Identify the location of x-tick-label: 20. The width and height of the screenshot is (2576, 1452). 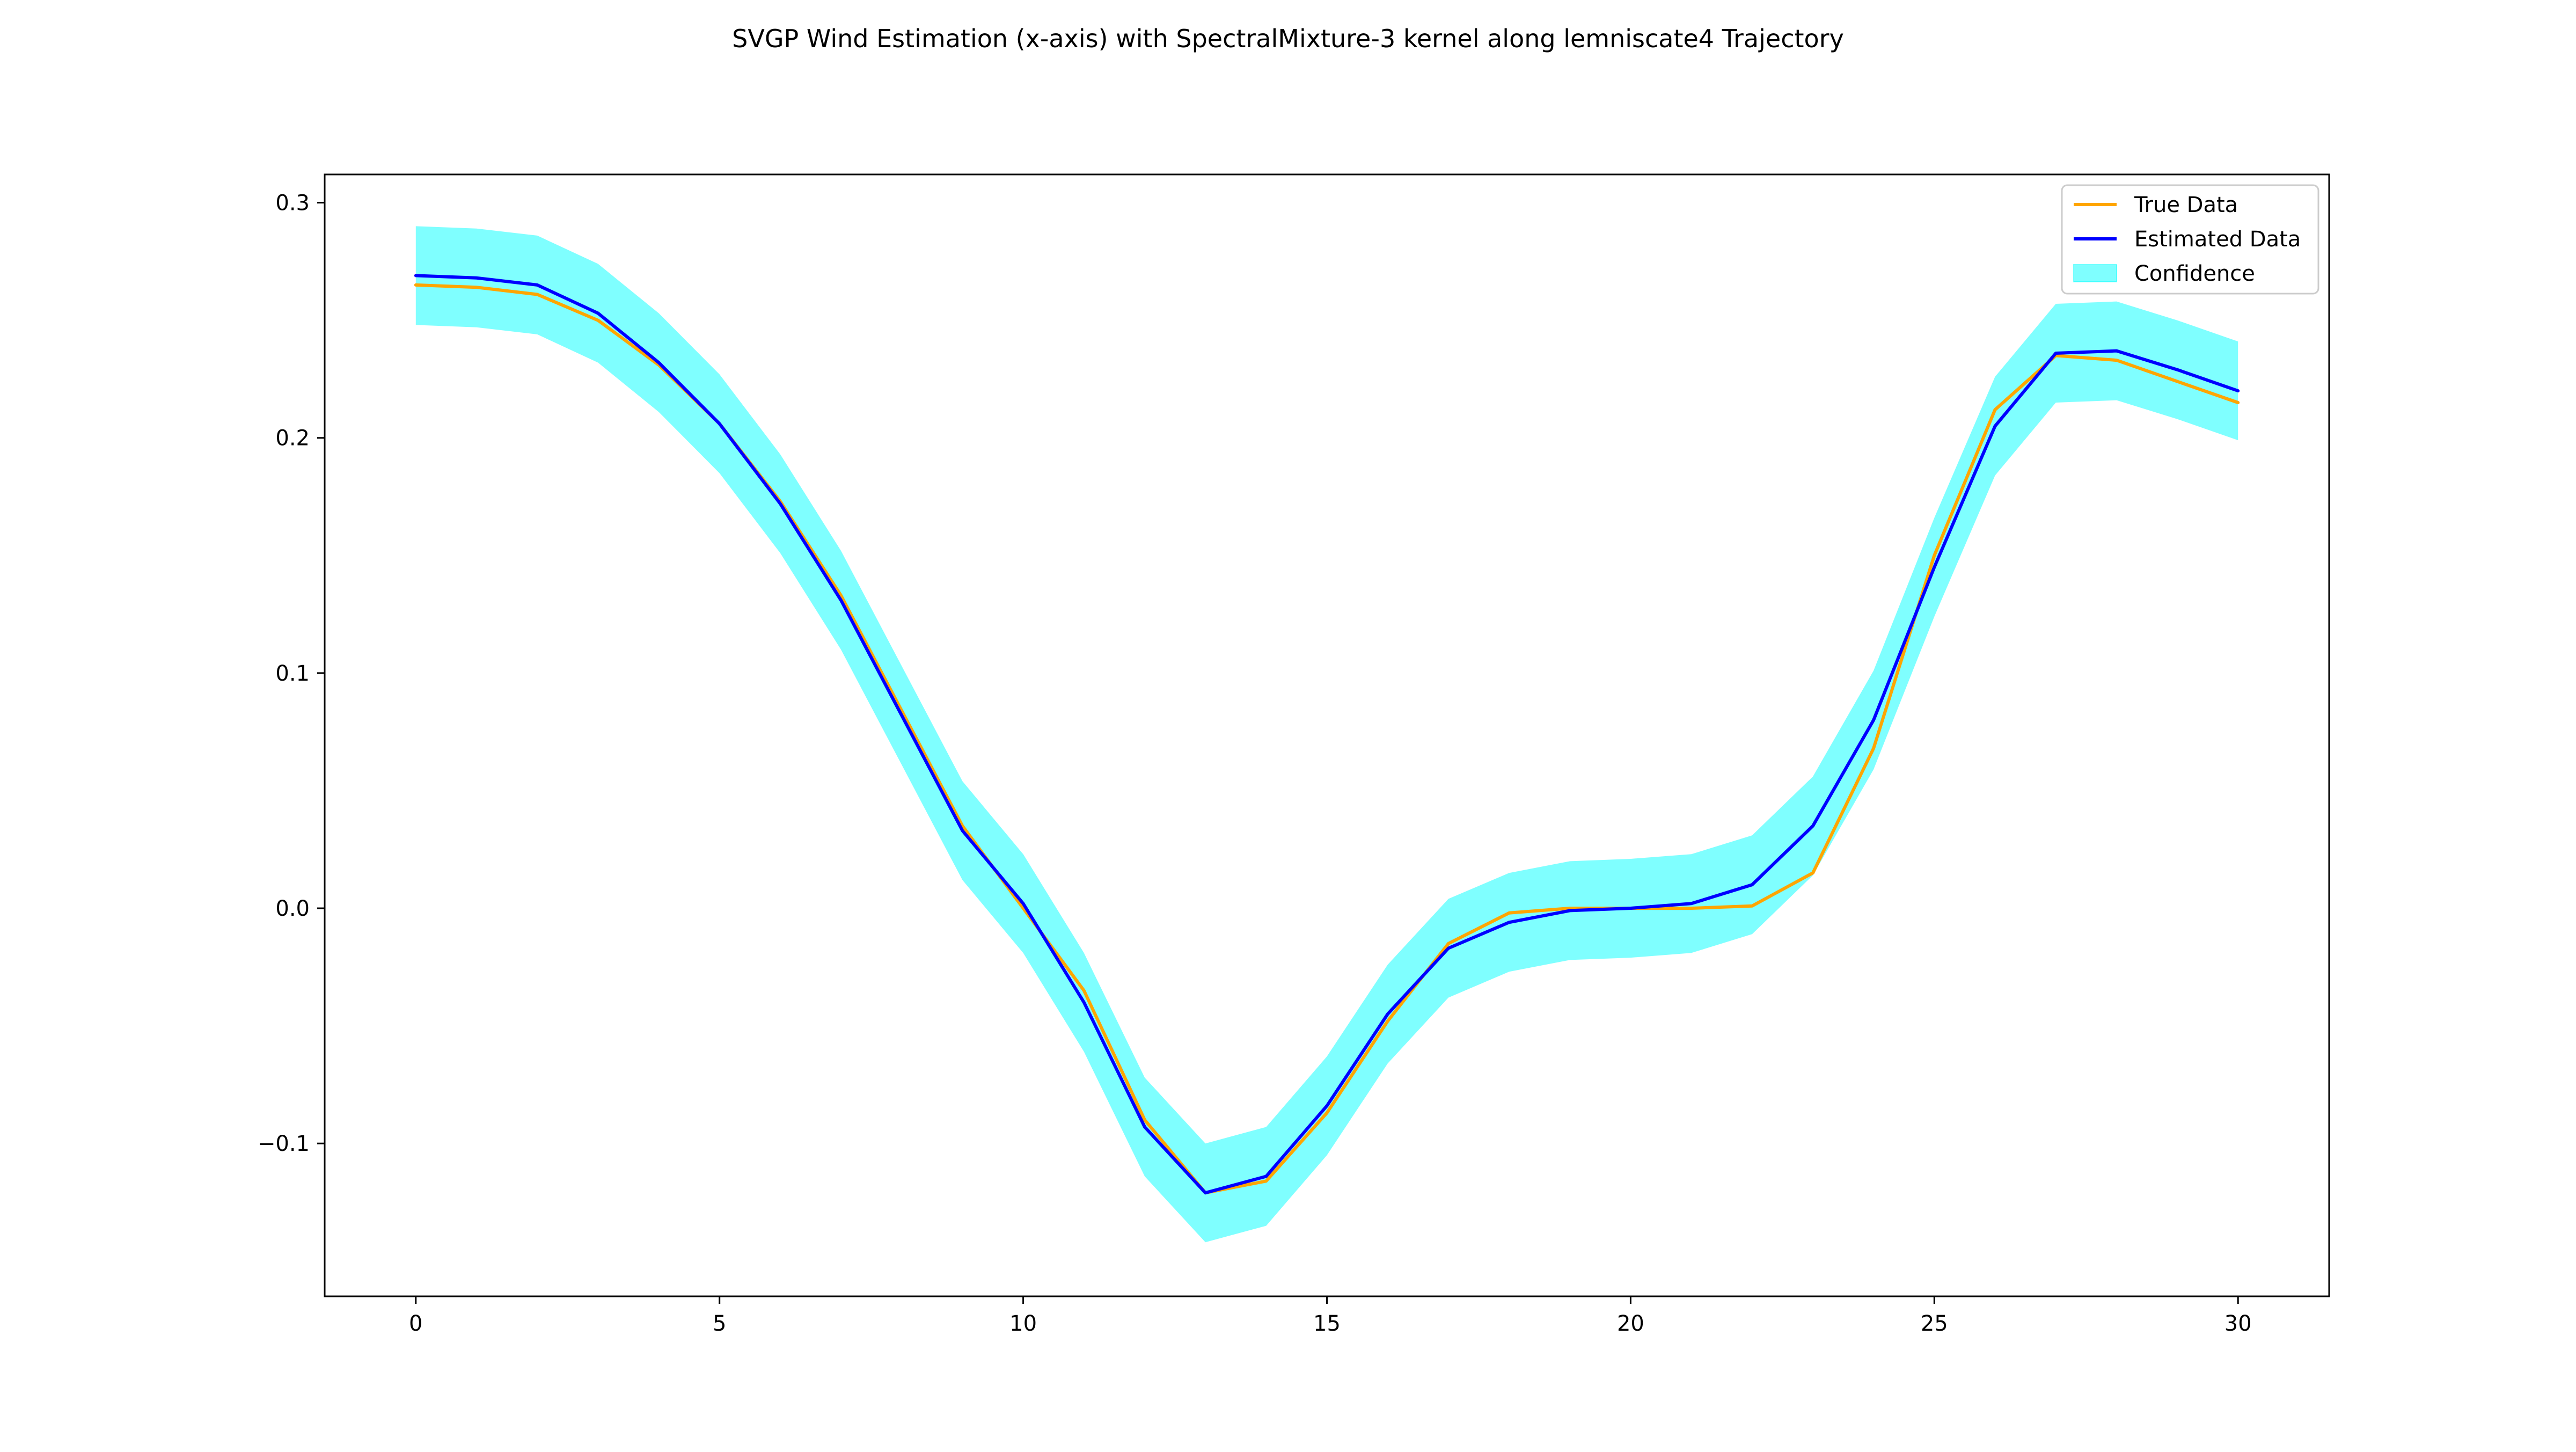
(1630, 1323).